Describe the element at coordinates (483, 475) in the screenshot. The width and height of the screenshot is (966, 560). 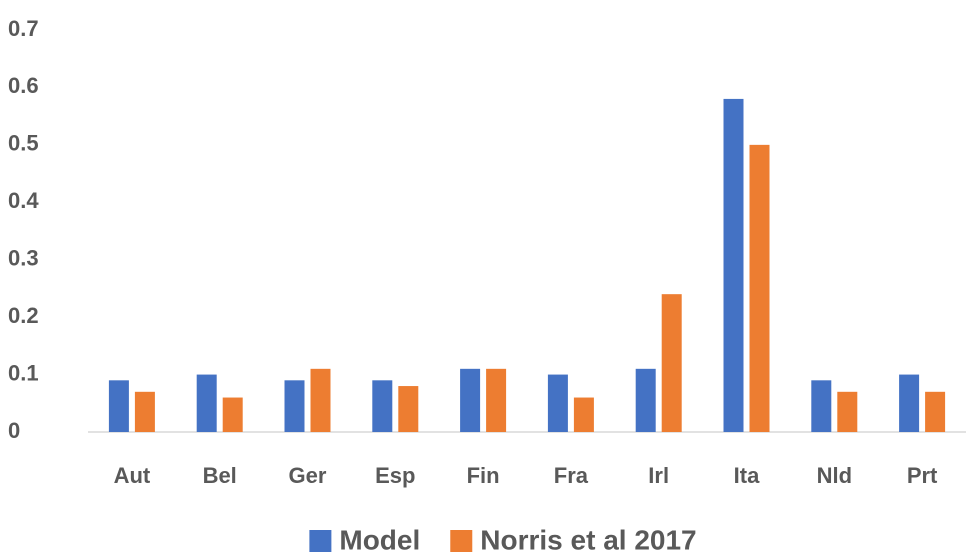
I see `x-tick-label: Fin` at that location.